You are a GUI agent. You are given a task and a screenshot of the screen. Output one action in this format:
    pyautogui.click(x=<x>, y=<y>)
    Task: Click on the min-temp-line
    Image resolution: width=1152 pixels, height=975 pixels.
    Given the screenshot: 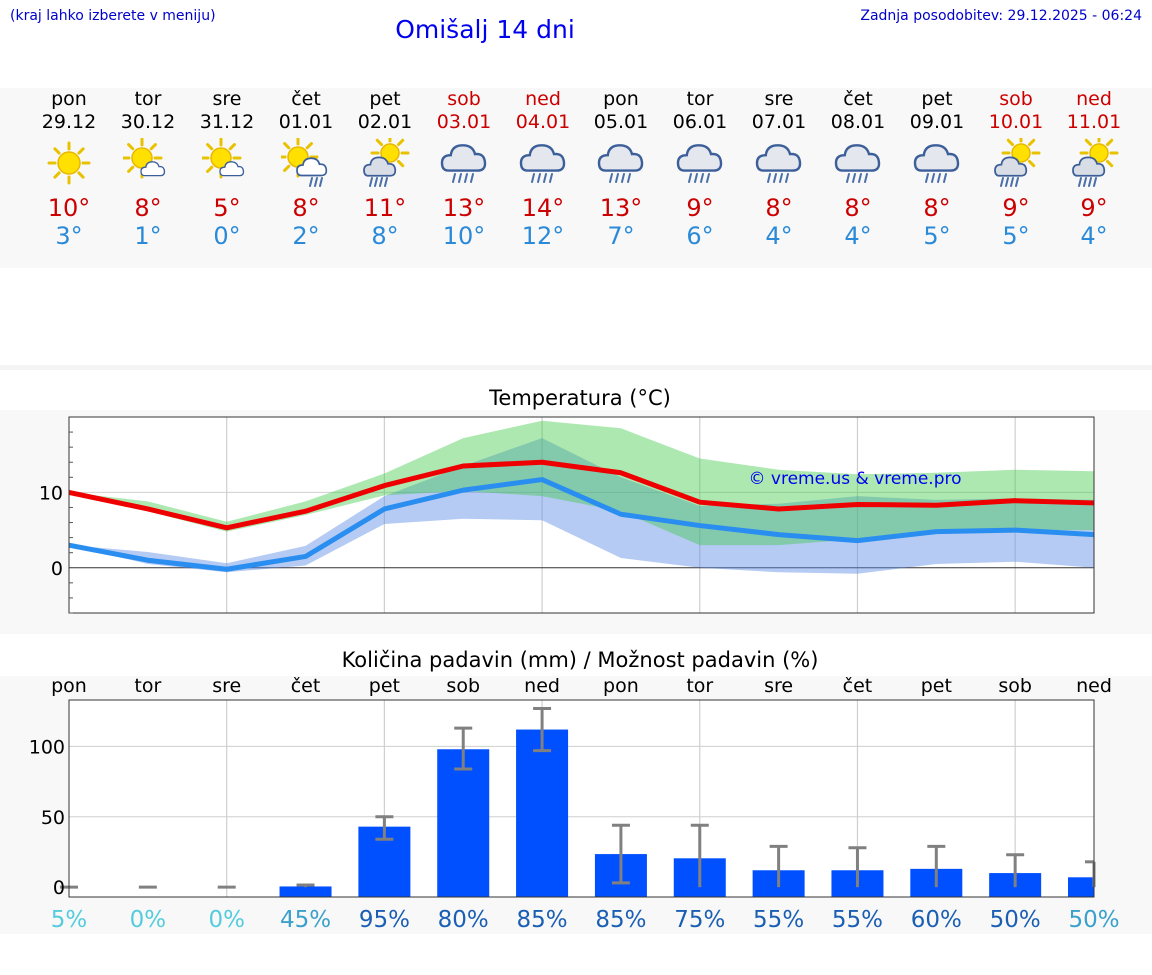 What is the action you would take?
    pyautogui.click(x=581, y=524)
    